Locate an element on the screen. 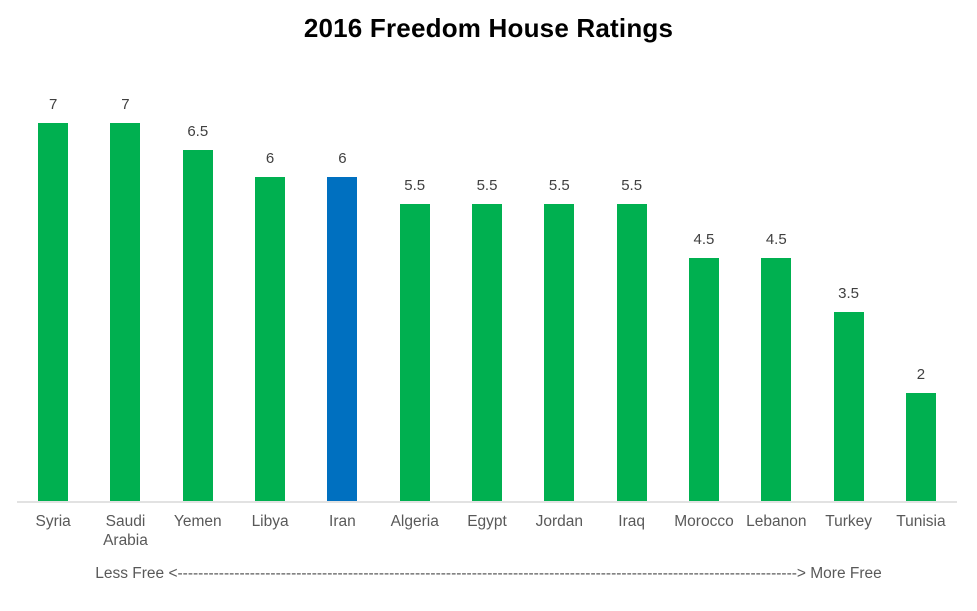 The width and height of the screenshot is (977, 611). bar-syria is located at coordinates (53, 312).